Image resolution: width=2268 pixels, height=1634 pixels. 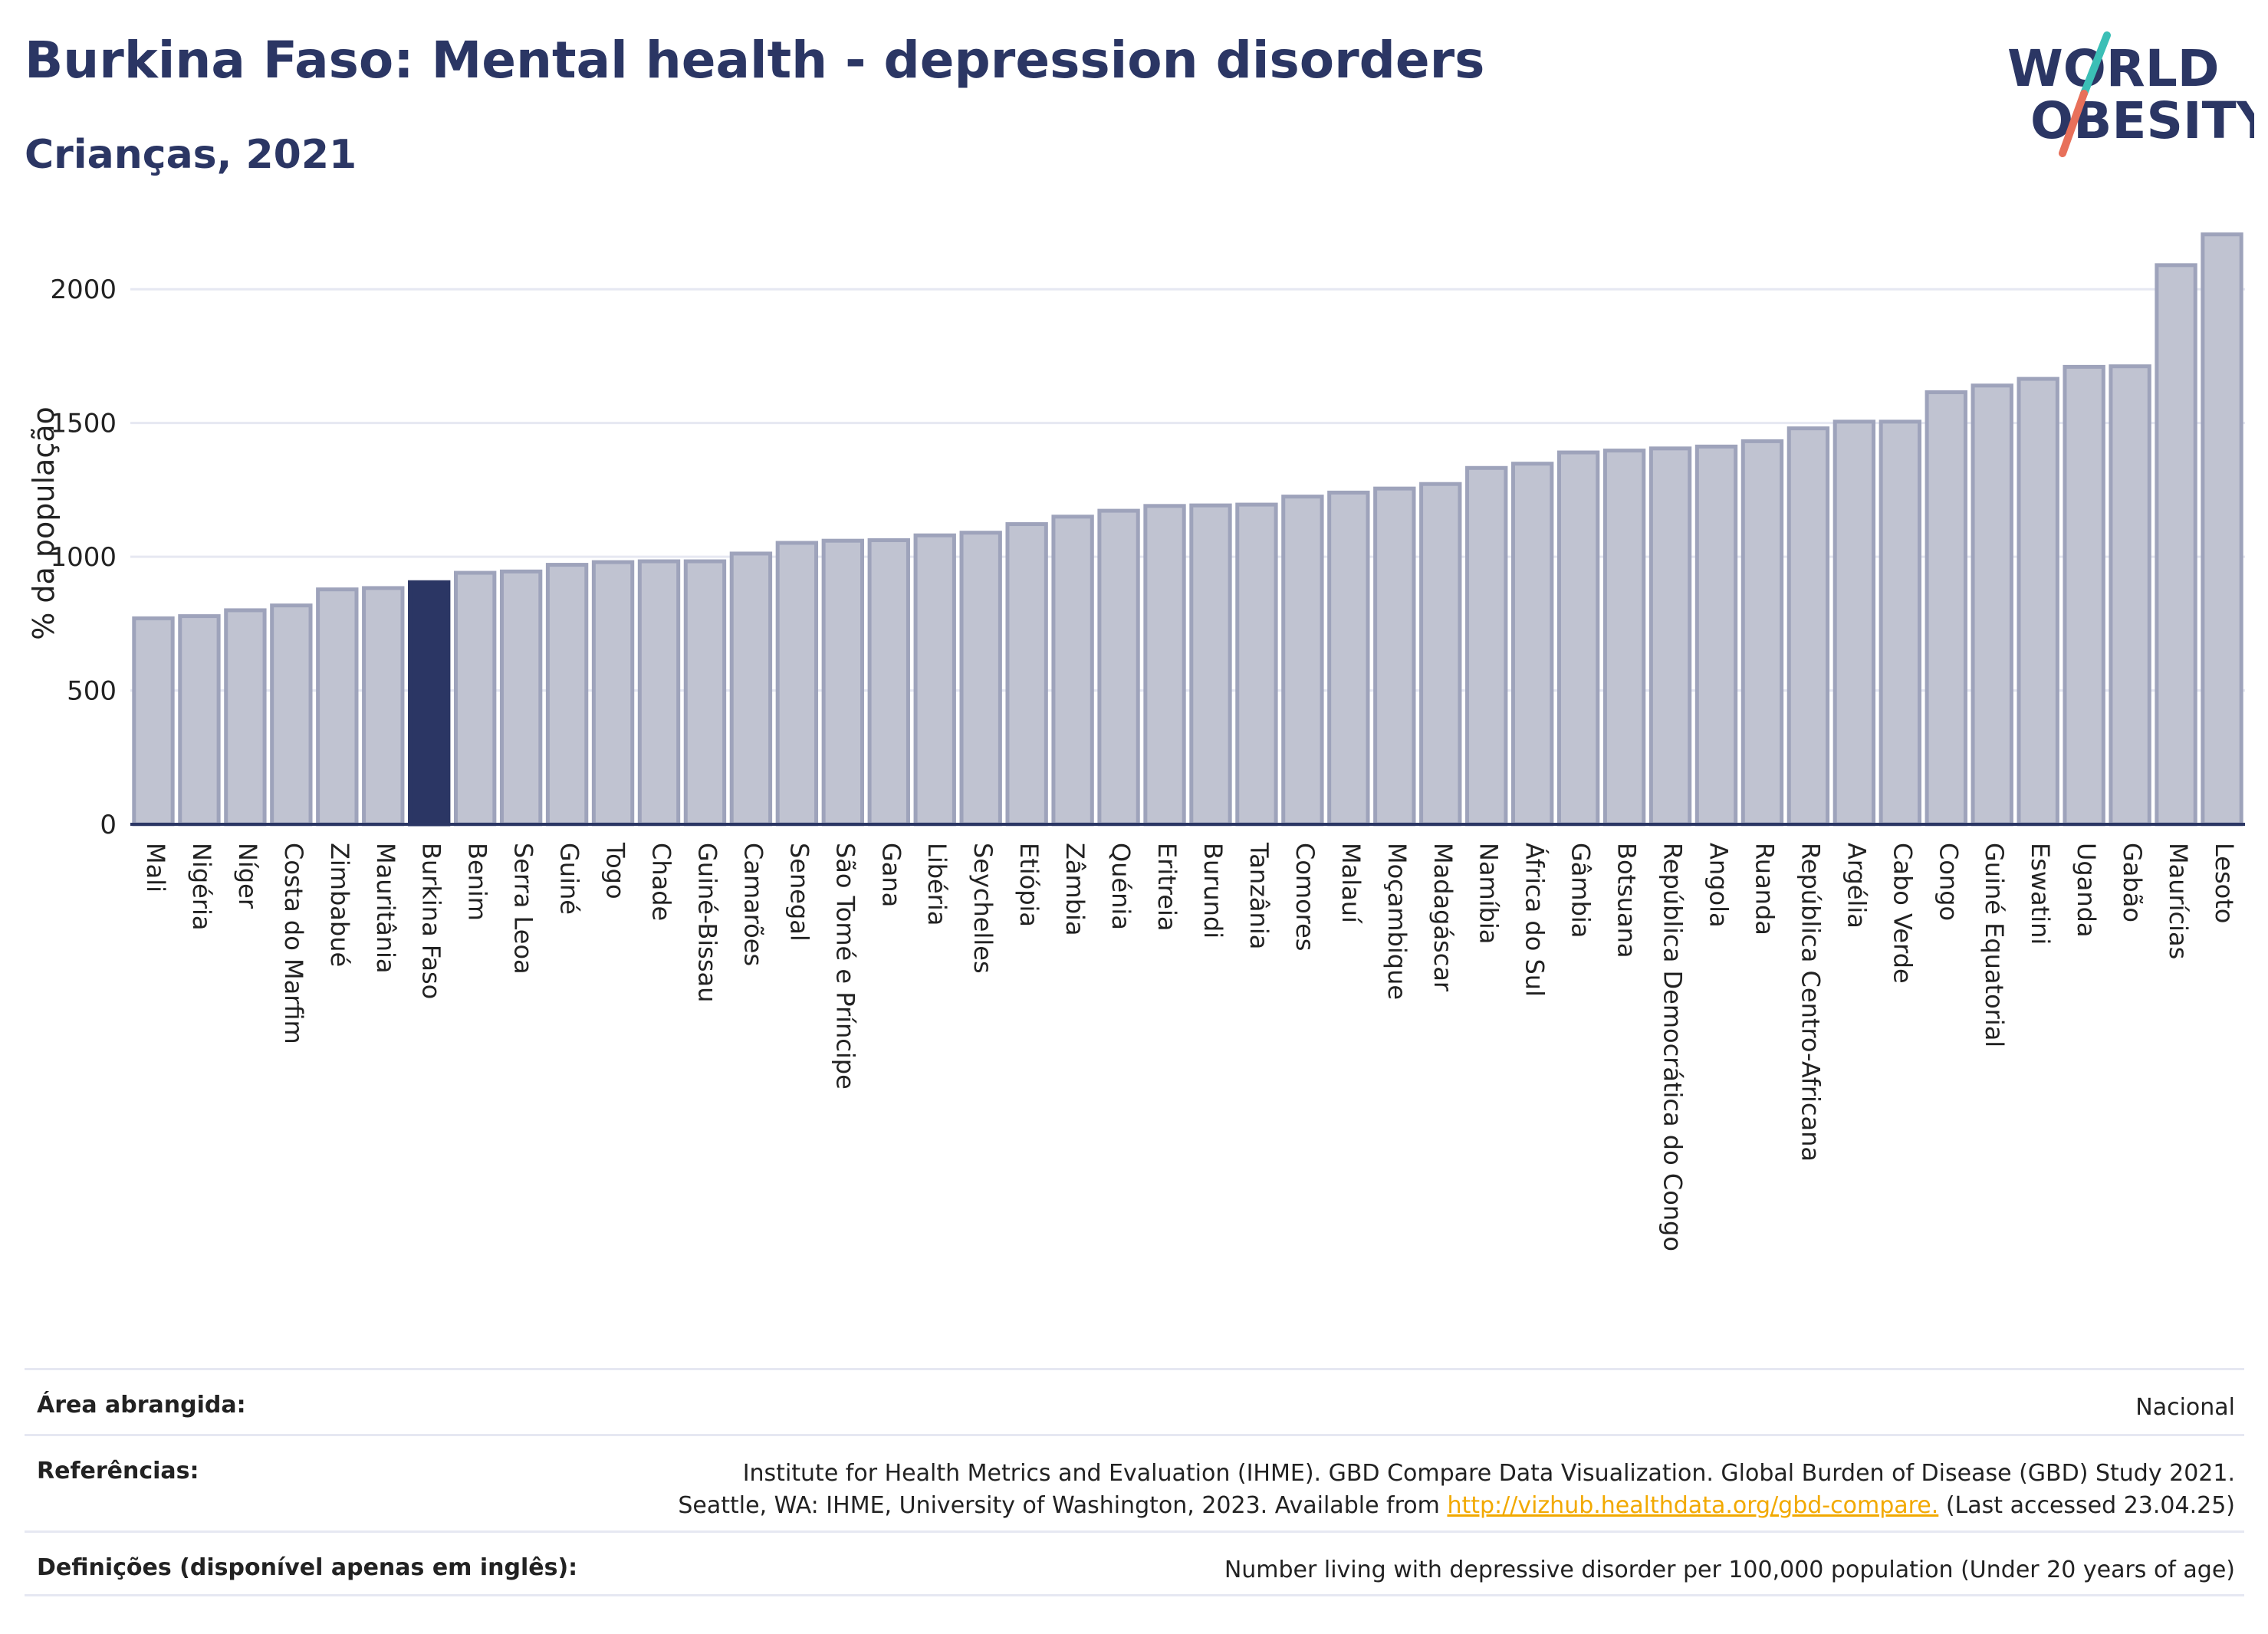 What do you see at coordinates (155, 868) in the screenshot?
I see `x-tick-label: Mali` at bounding box center [155, 868].